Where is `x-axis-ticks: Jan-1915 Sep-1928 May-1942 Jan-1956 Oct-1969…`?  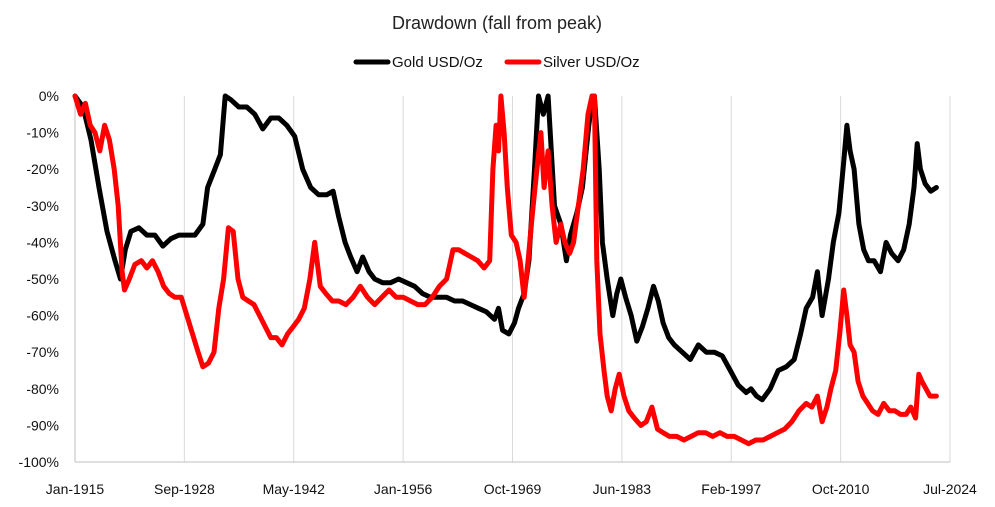
x-axis-ticks: Jan-1915 Sep-1928 May-1942 Jan-1956 Oct-1969… is located at coordinates (511, 489).